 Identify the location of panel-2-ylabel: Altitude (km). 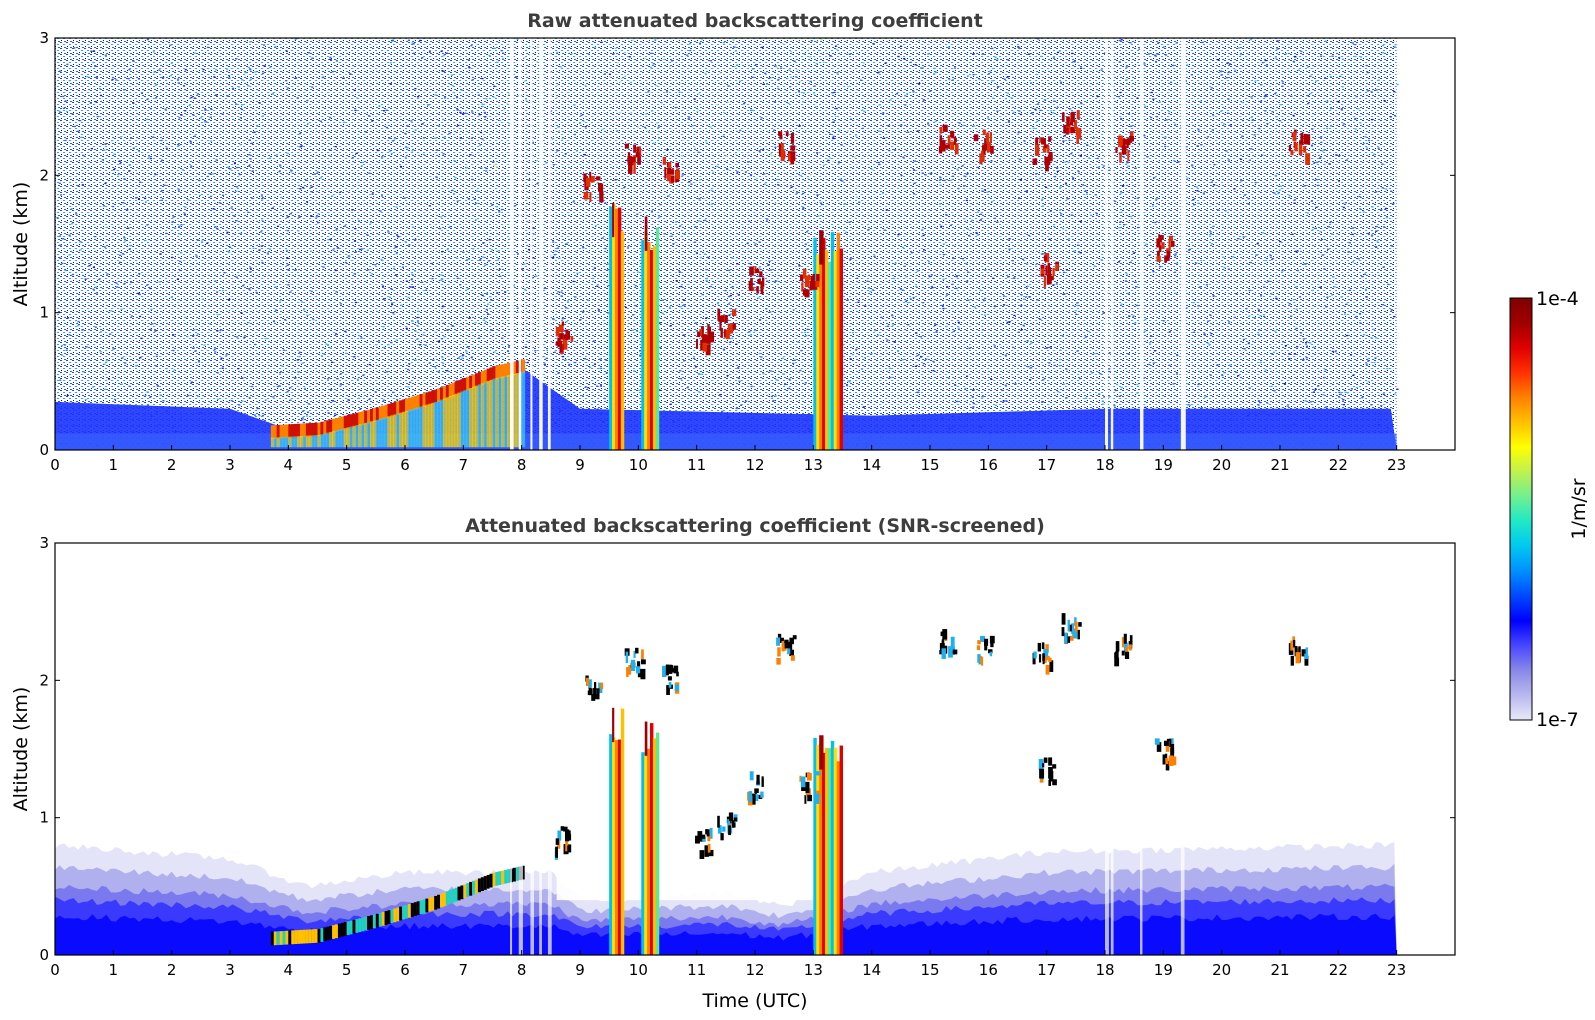
(21, 749).